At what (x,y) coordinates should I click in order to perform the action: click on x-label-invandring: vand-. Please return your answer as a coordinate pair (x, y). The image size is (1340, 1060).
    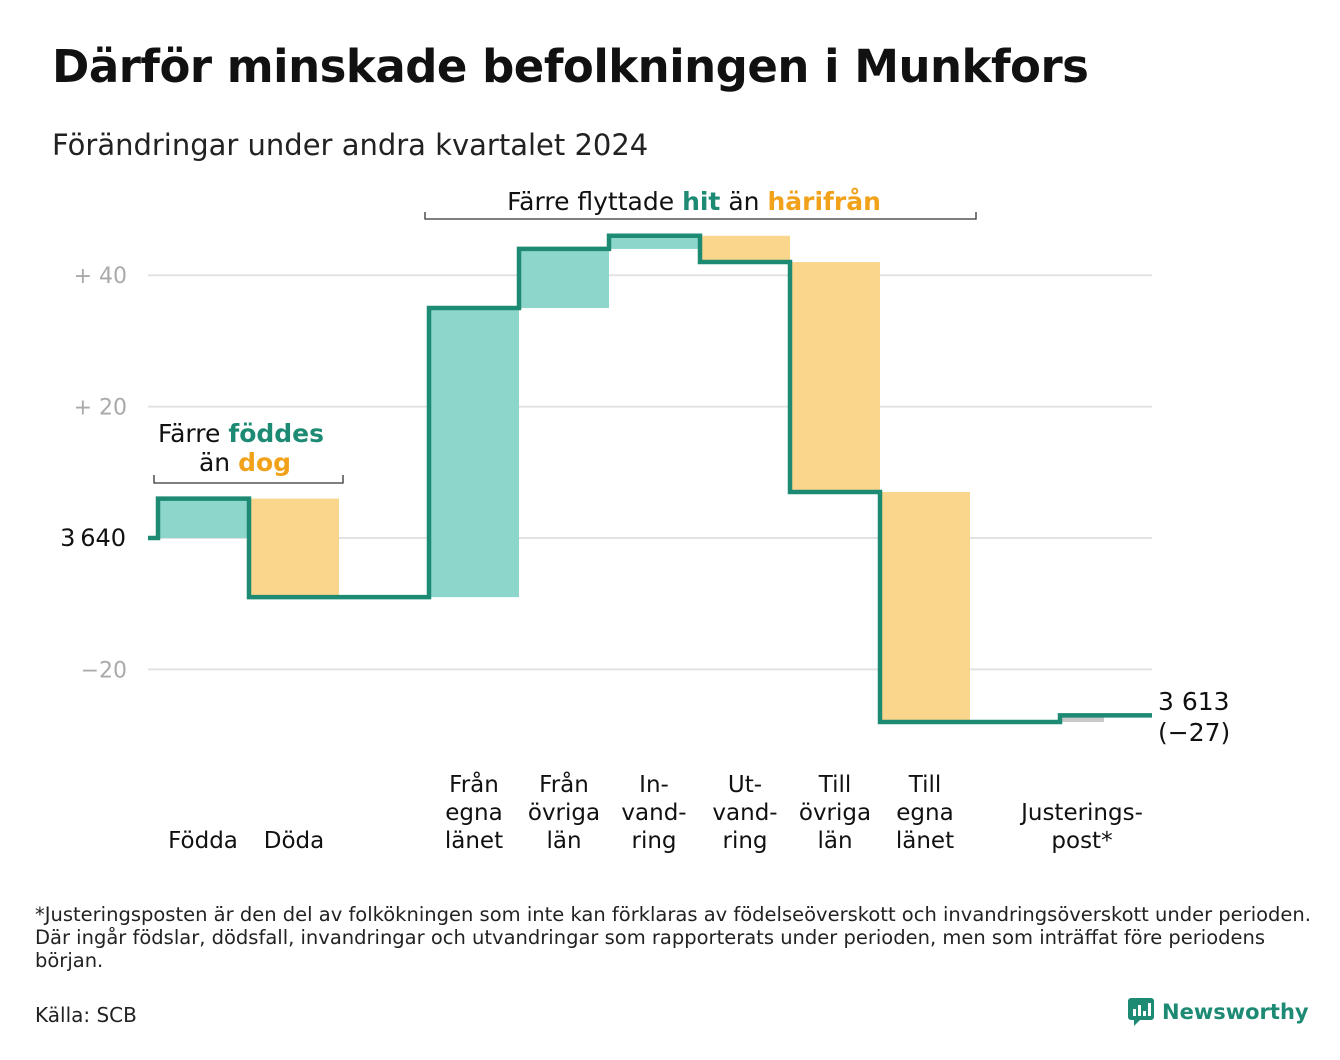
    Looking at the image, I should click on (653, 813).